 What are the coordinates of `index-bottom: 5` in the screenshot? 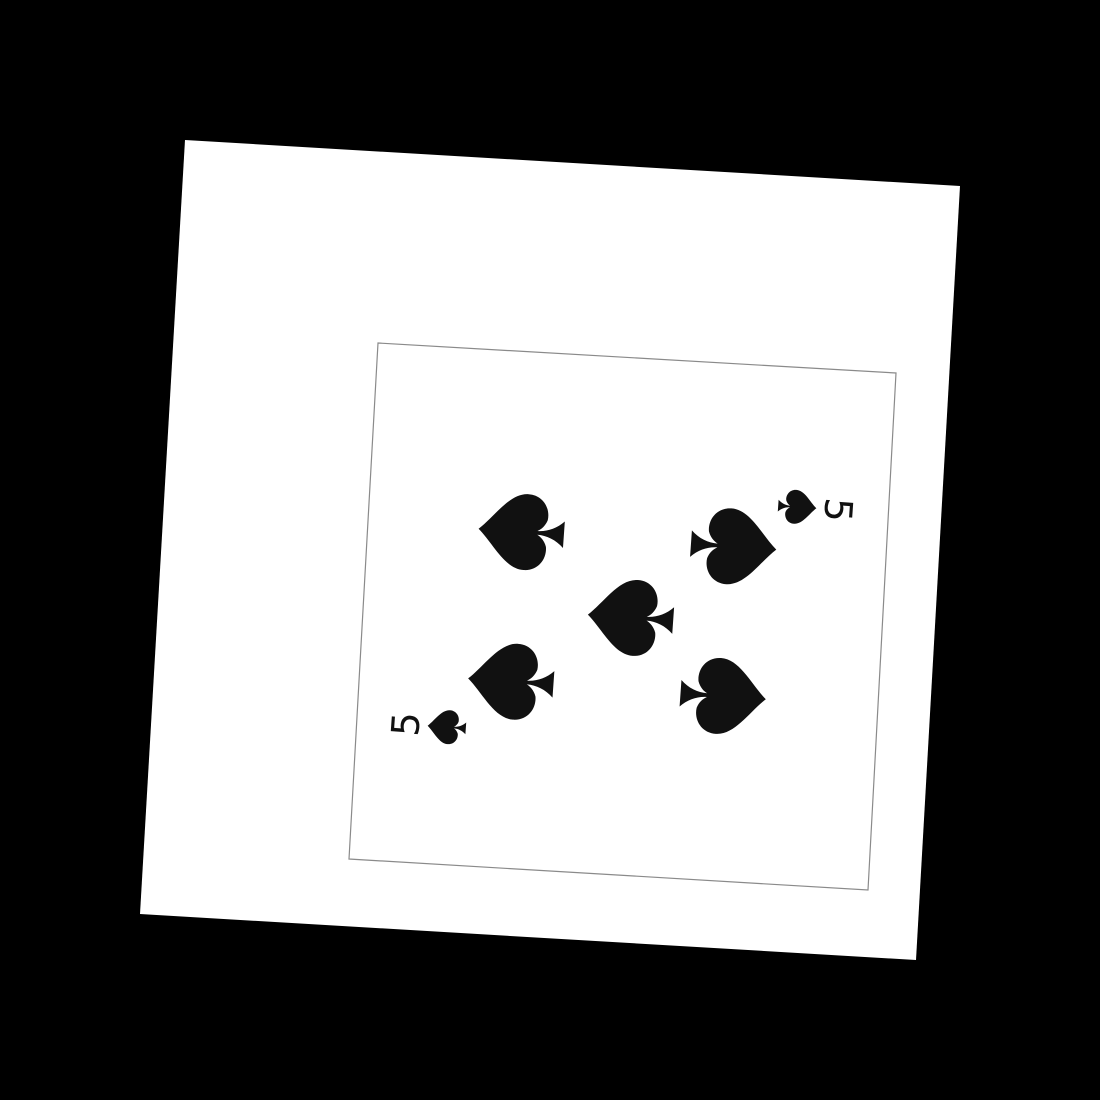 It's located at (819, 507).